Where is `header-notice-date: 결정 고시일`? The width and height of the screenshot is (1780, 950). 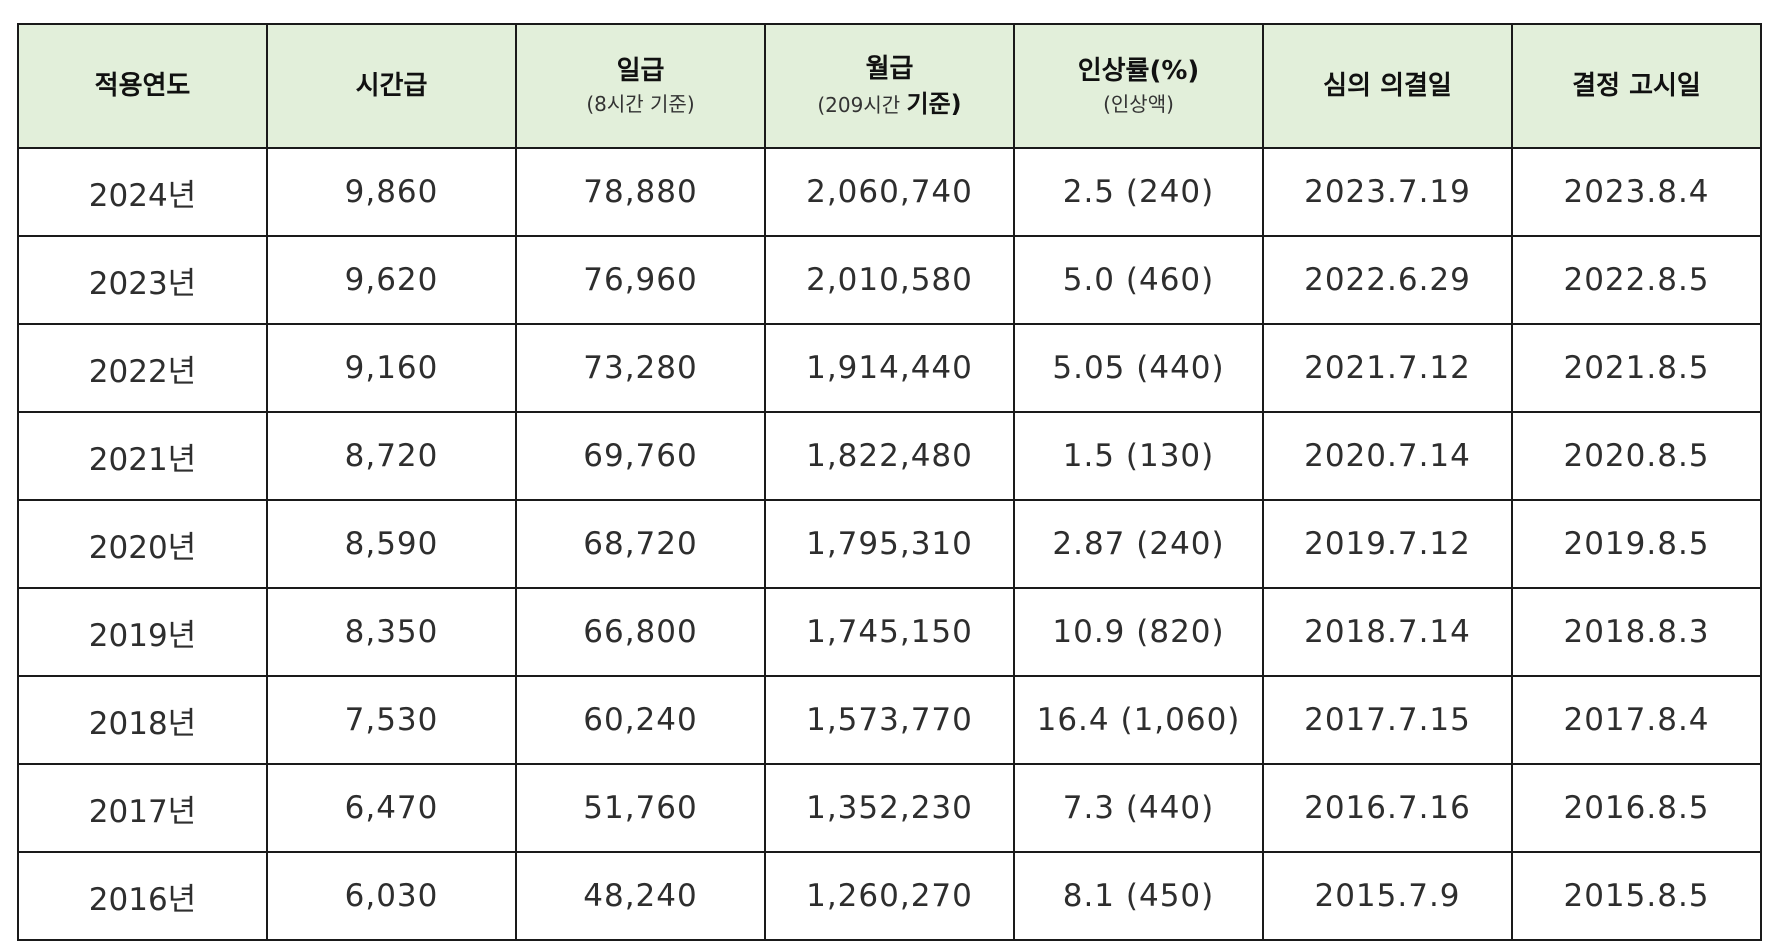 header-notice-date: 결정 고시일 is located at coordinates (1636, 86).